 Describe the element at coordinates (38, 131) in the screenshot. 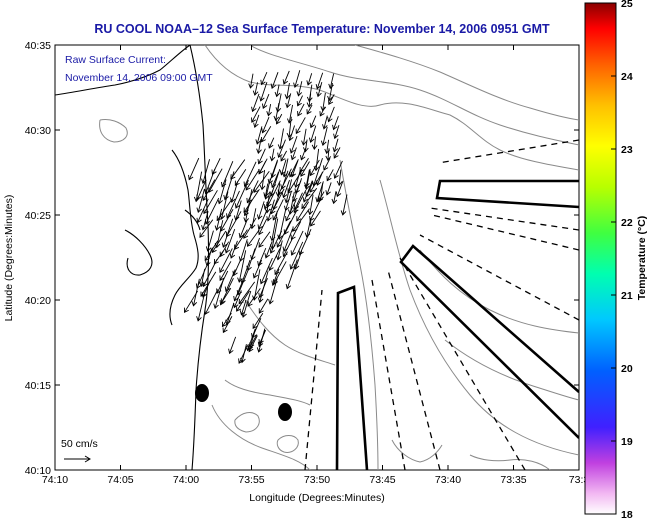

I see `y-tick-label: 40:30` at that location.